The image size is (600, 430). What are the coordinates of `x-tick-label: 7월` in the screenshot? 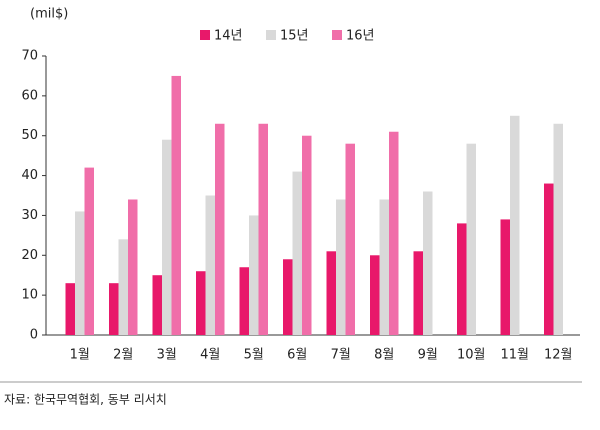 It's located at (341, 355).